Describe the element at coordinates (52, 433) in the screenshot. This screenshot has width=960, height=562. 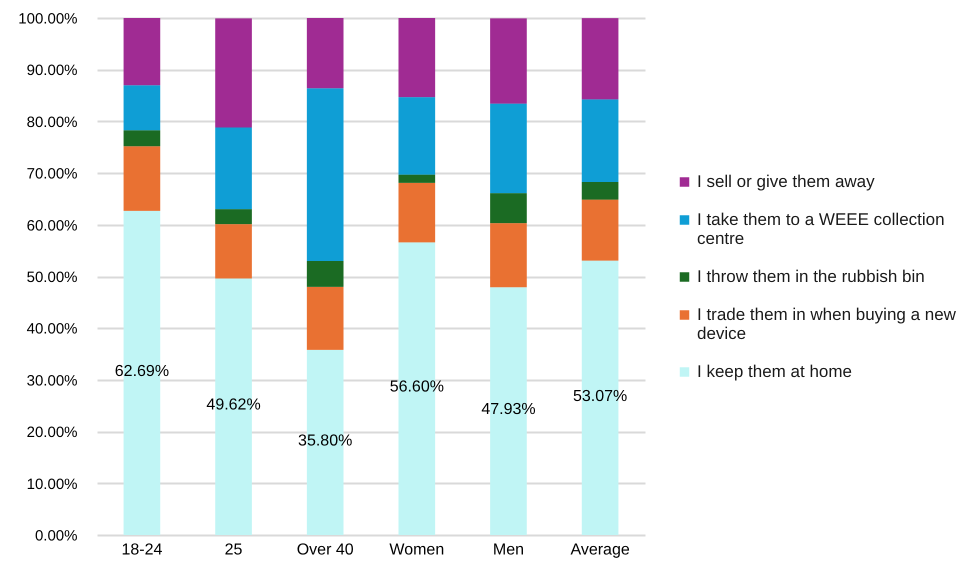
I see `y-tick-label: 20.00%` at that location.